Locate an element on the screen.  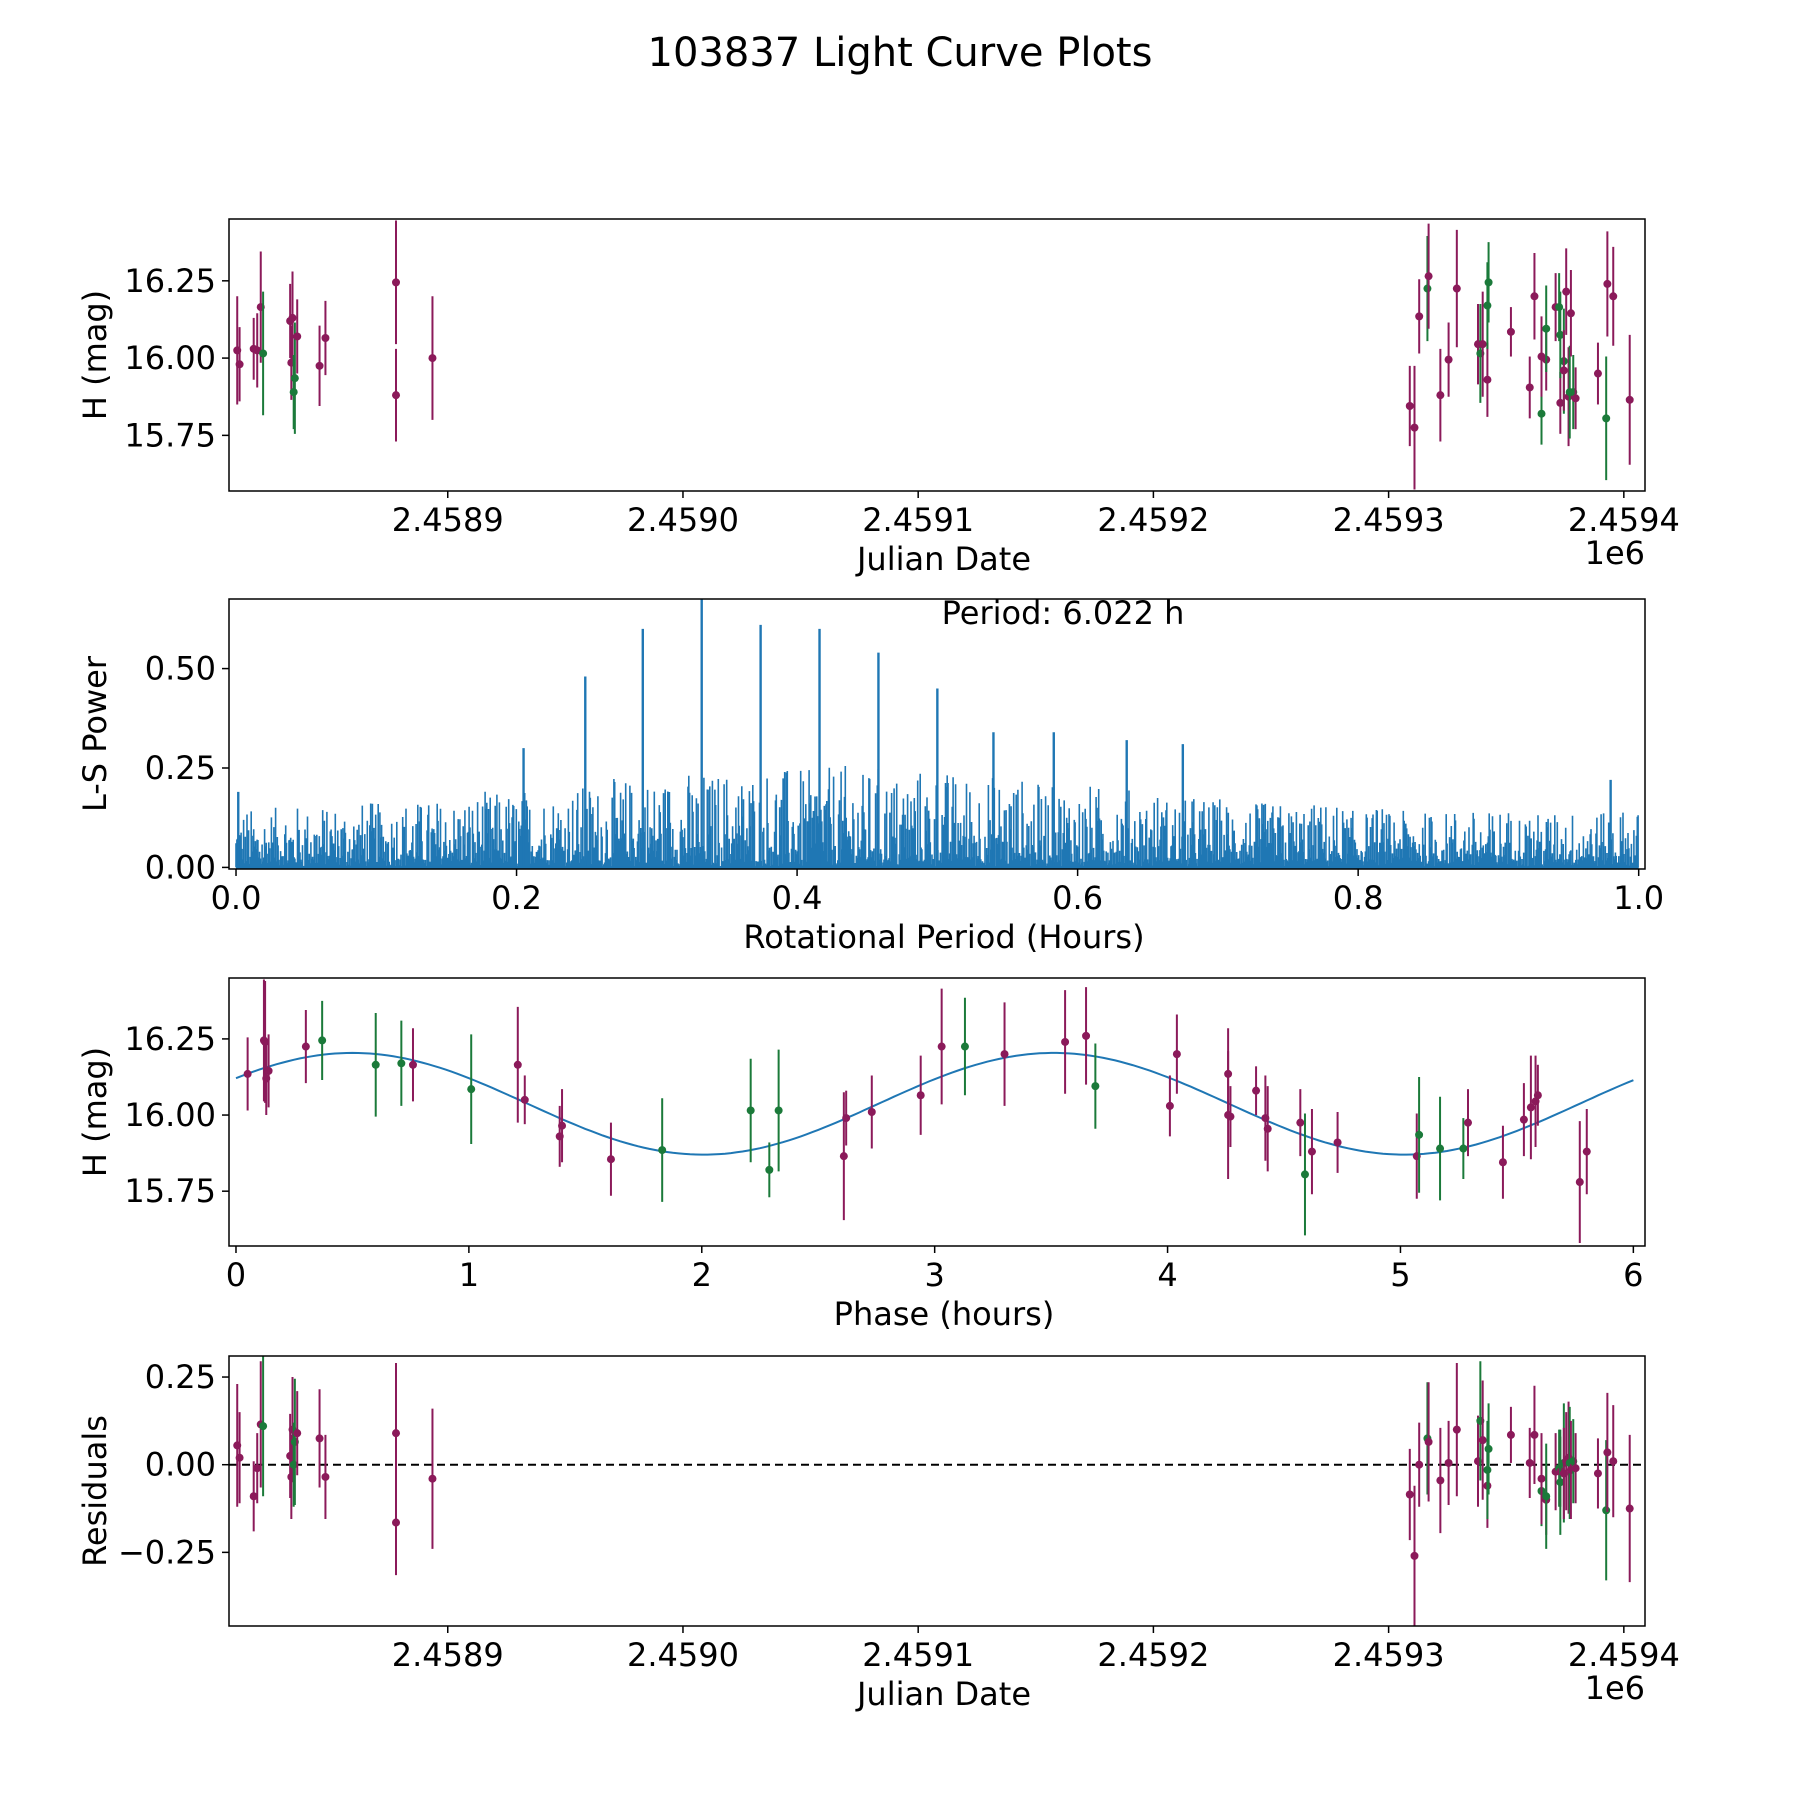
x-axis-label: Julian Date is located at coordinates (943, 1694).